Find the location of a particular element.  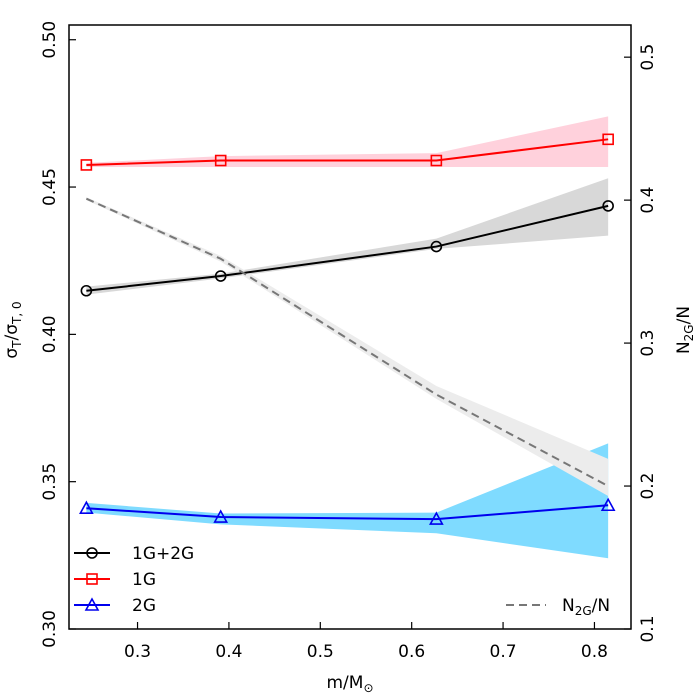

y-right-tick-label: 0.3 is located at coordinates (648, 343).